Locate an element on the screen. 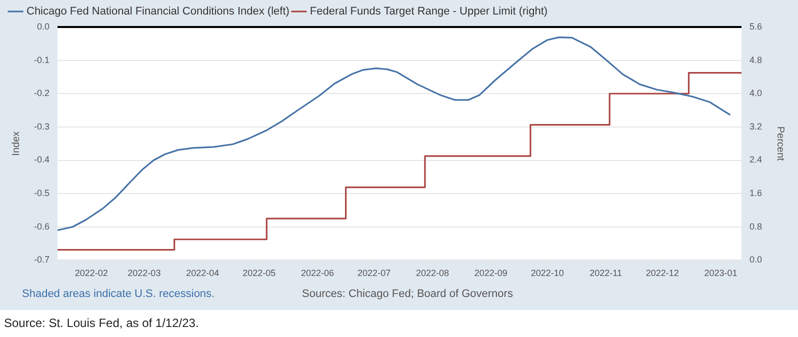 This screenshot has width=798, height=337. y-tick-label: -0.1 is located at coordinates (42, 59).